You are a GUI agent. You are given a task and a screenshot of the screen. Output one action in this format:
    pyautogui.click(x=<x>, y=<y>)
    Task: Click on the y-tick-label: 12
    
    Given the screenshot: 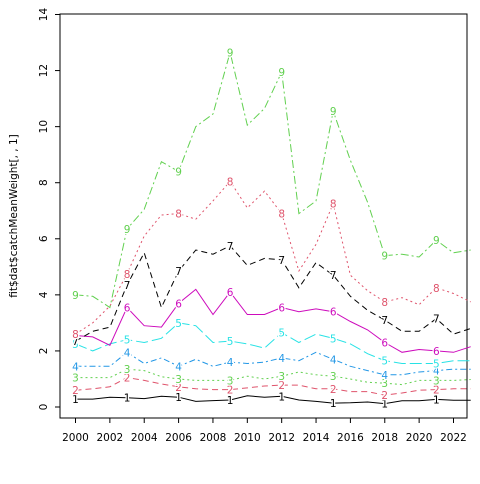 What is the action you would take?
    pyautogui.click(x=44, y=70)
    